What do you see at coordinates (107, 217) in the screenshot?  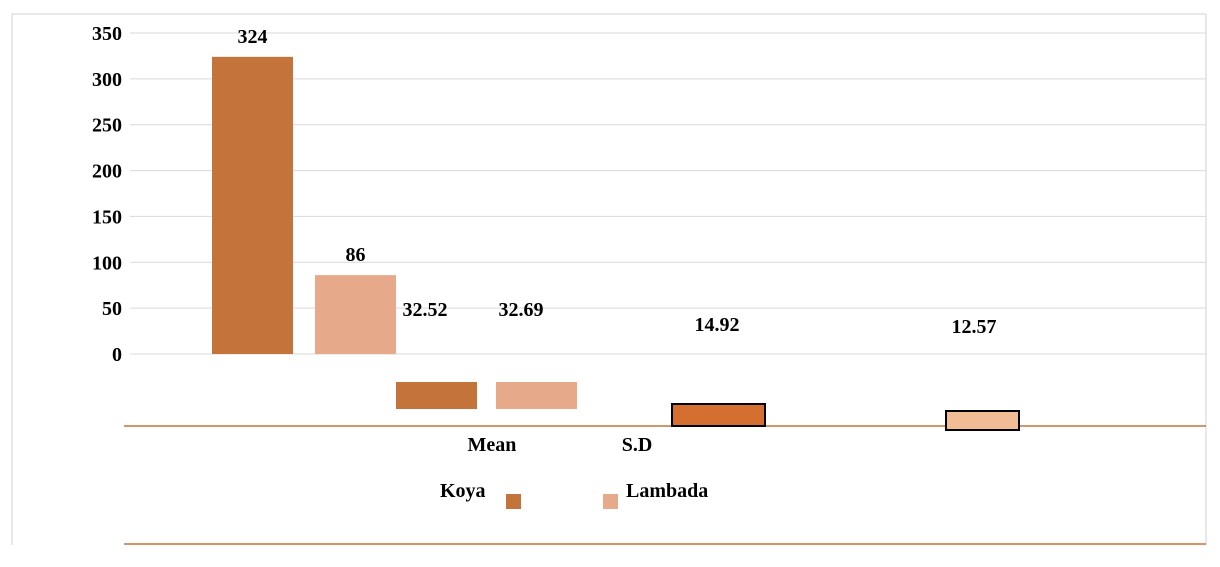 I see `y-tick-label: 150` at bounding box center [107, 217].